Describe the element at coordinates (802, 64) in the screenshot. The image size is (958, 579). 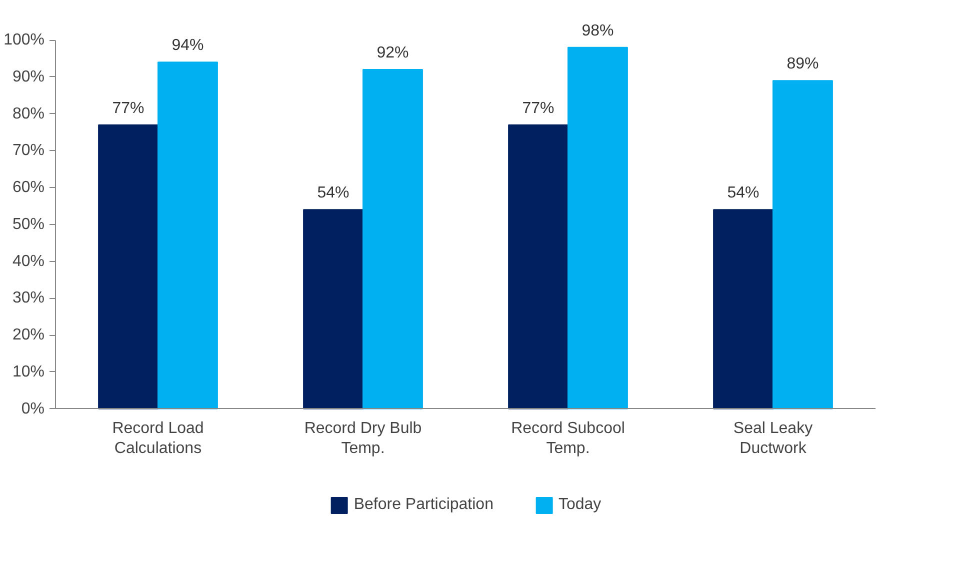
I see `text: 89%` at that location.